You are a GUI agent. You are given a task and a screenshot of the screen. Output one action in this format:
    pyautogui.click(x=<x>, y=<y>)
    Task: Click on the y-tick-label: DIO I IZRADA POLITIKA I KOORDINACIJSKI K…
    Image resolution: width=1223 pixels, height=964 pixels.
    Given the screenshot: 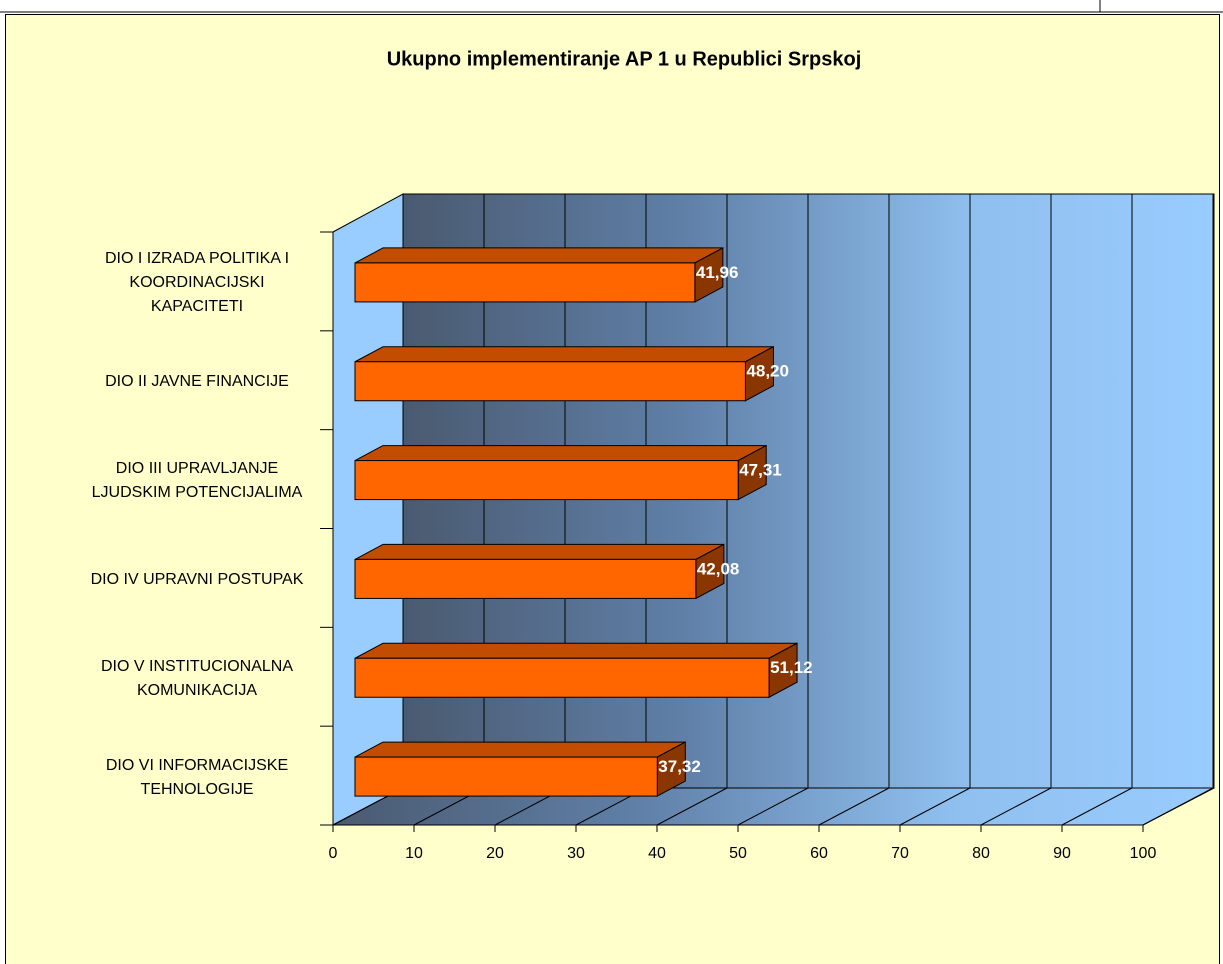 What is the action you would take?
    pyautogui.click(x=197, y=283)
    